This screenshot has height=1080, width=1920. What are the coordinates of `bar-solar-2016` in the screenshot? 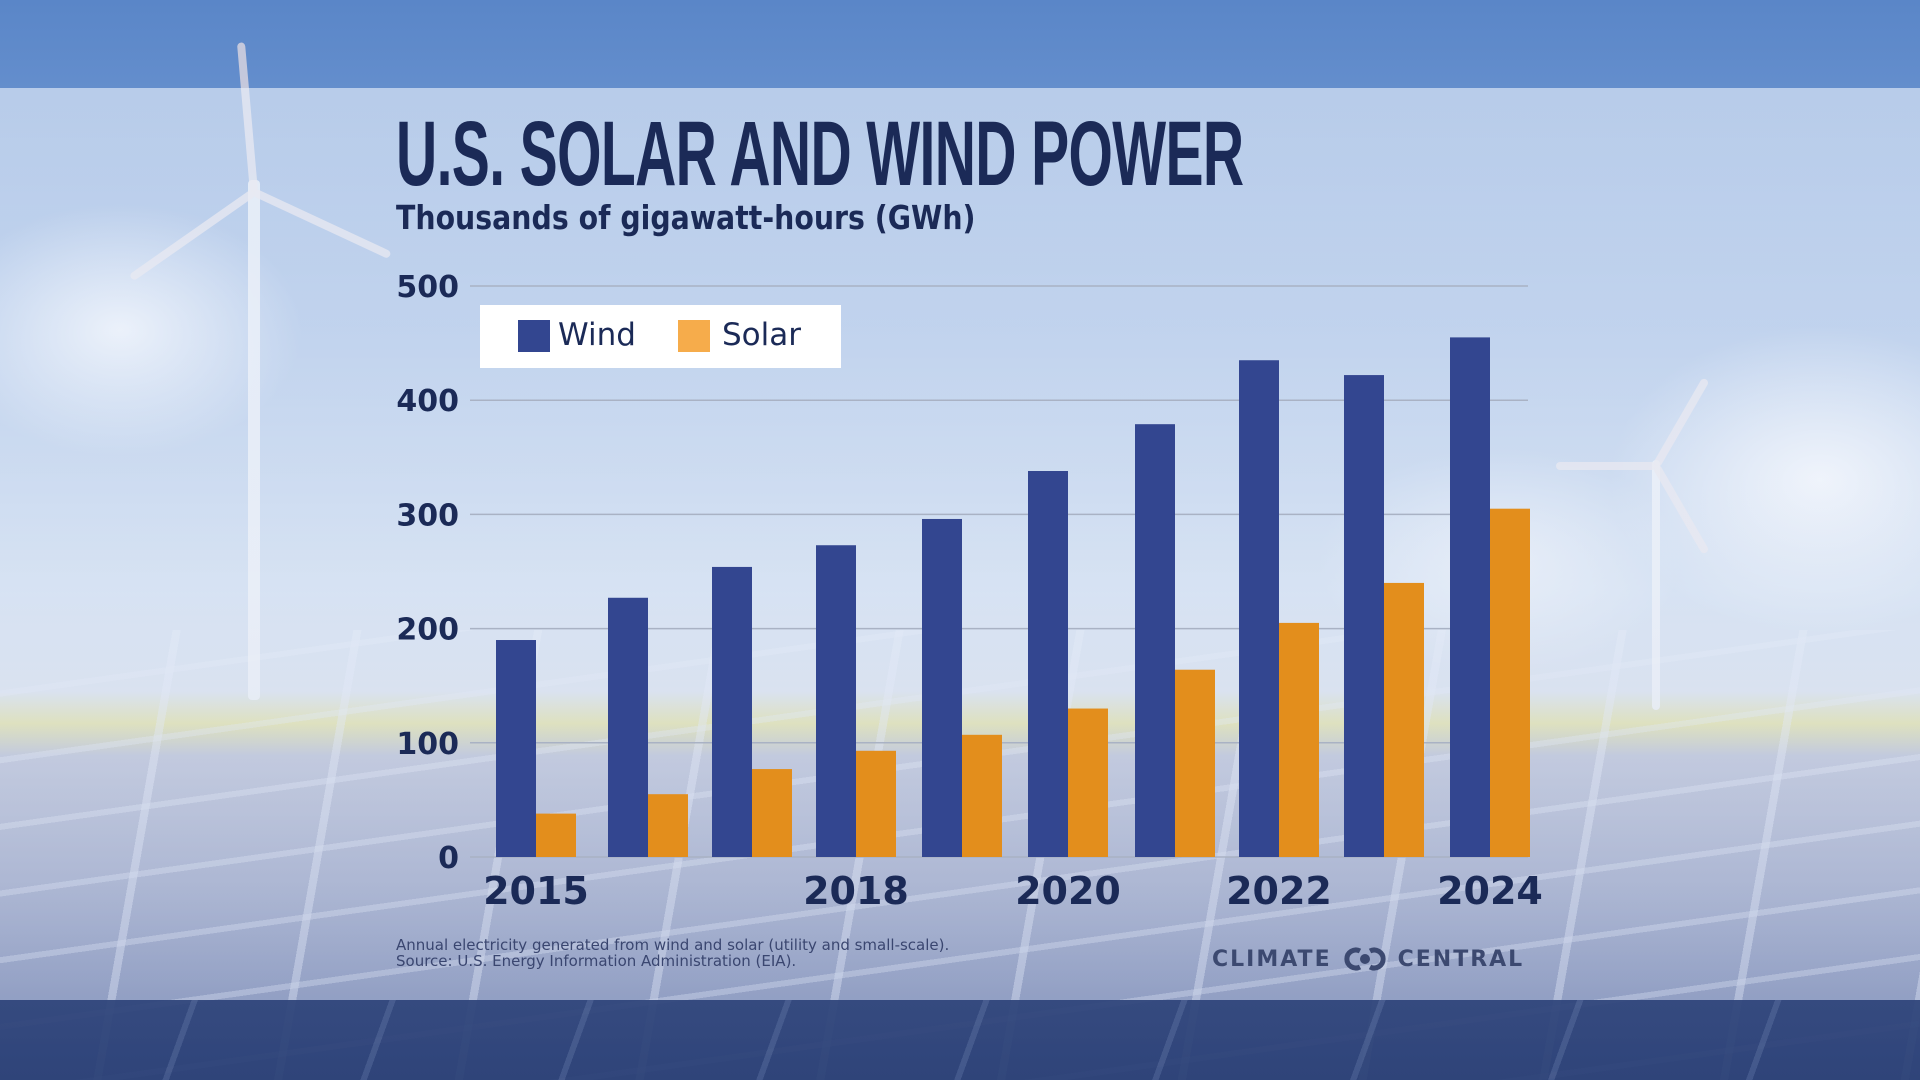 It's located at (668, 825).